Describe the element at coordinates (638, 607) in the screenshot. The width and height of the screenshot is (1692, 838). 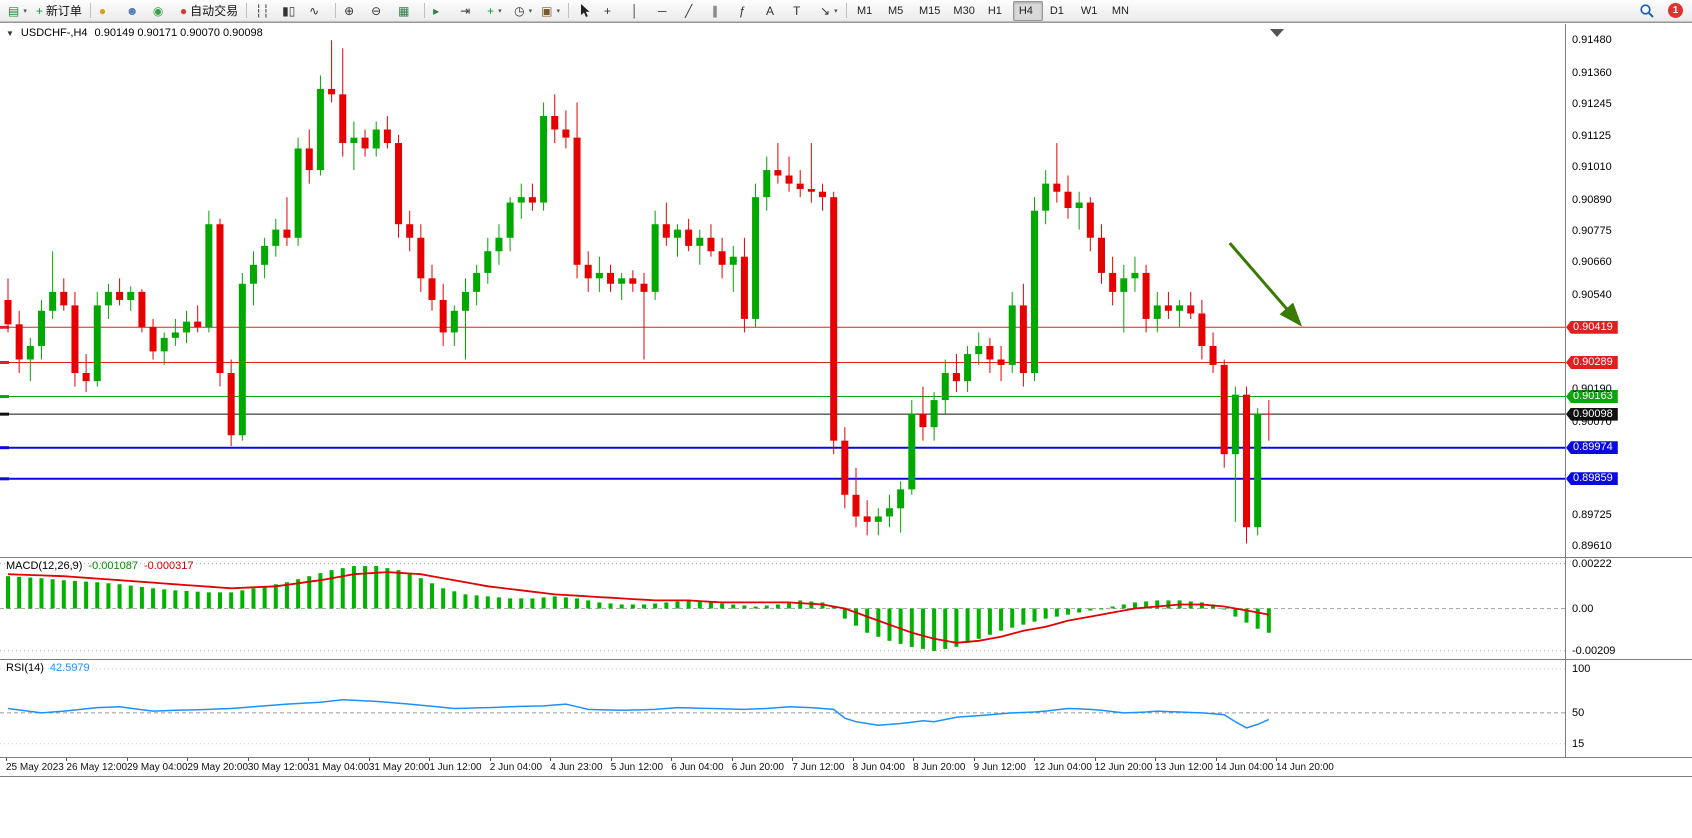
I see `macd-signal-line` at that location.